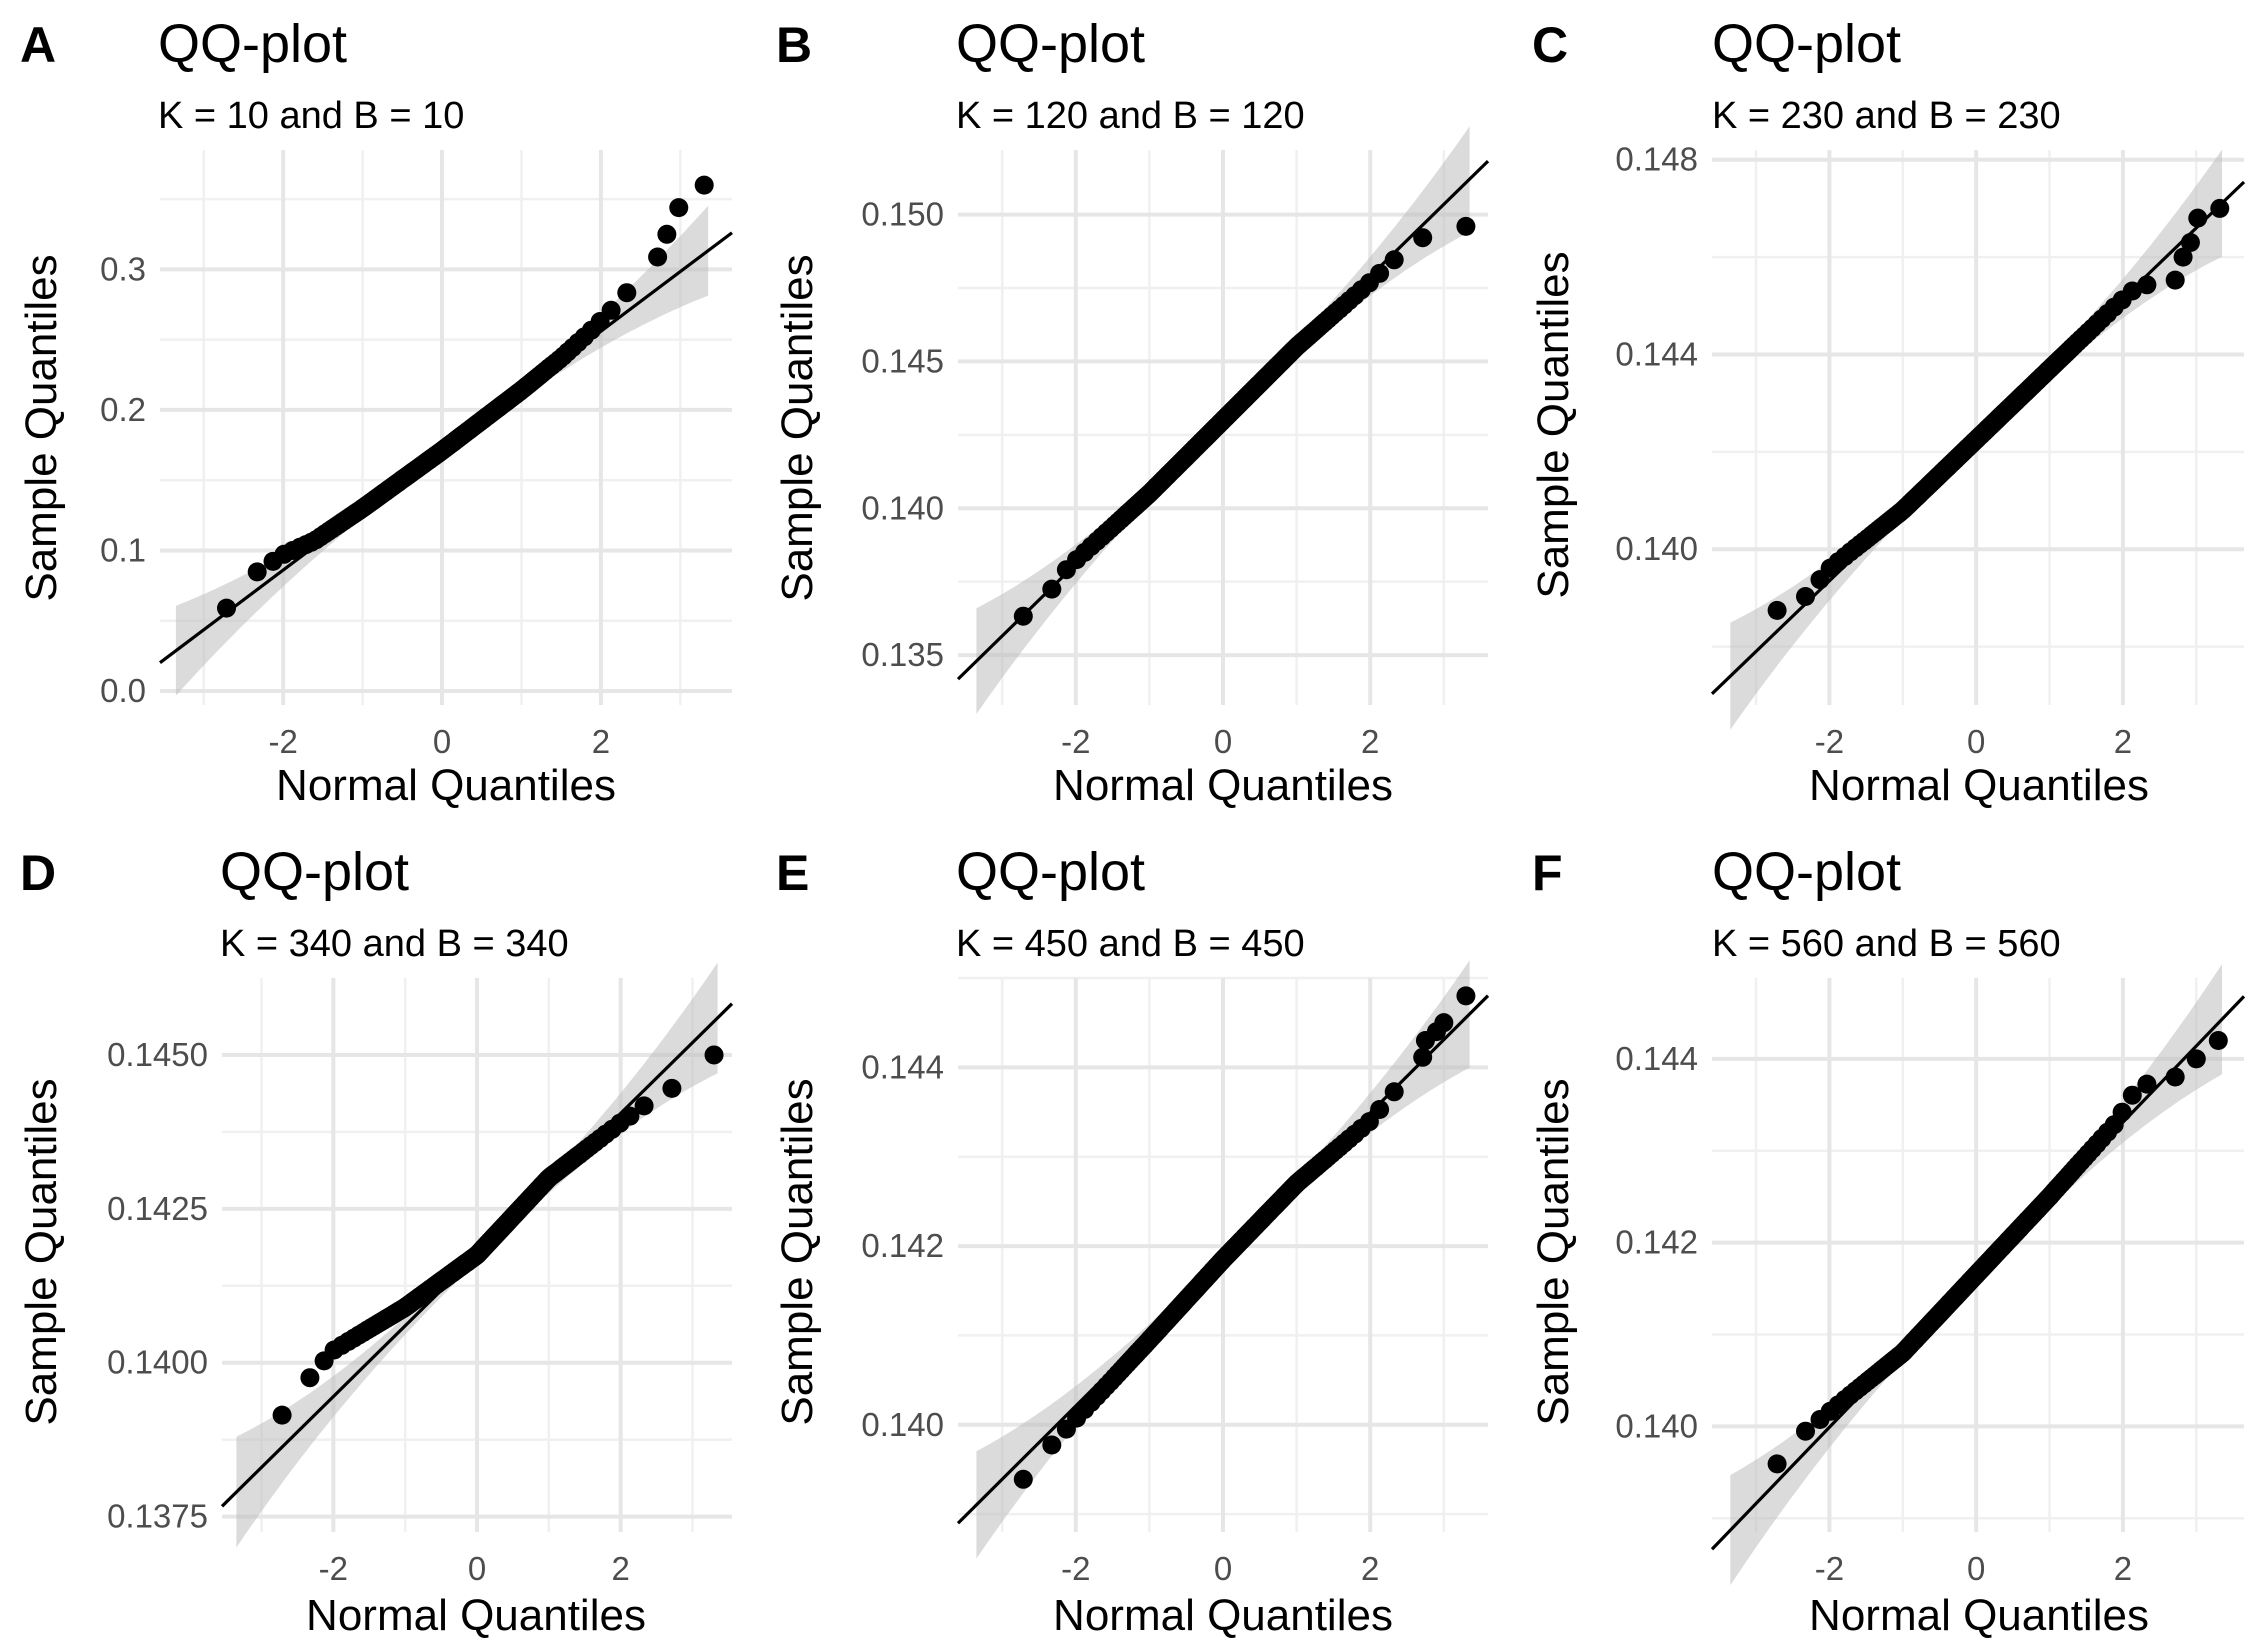 This screenshot has height=1650, width=2262. What do you see at coordinates (902, 360) in the screenshot?
I see `y-tick-label: 0.145` at bounding box center [902, 360].